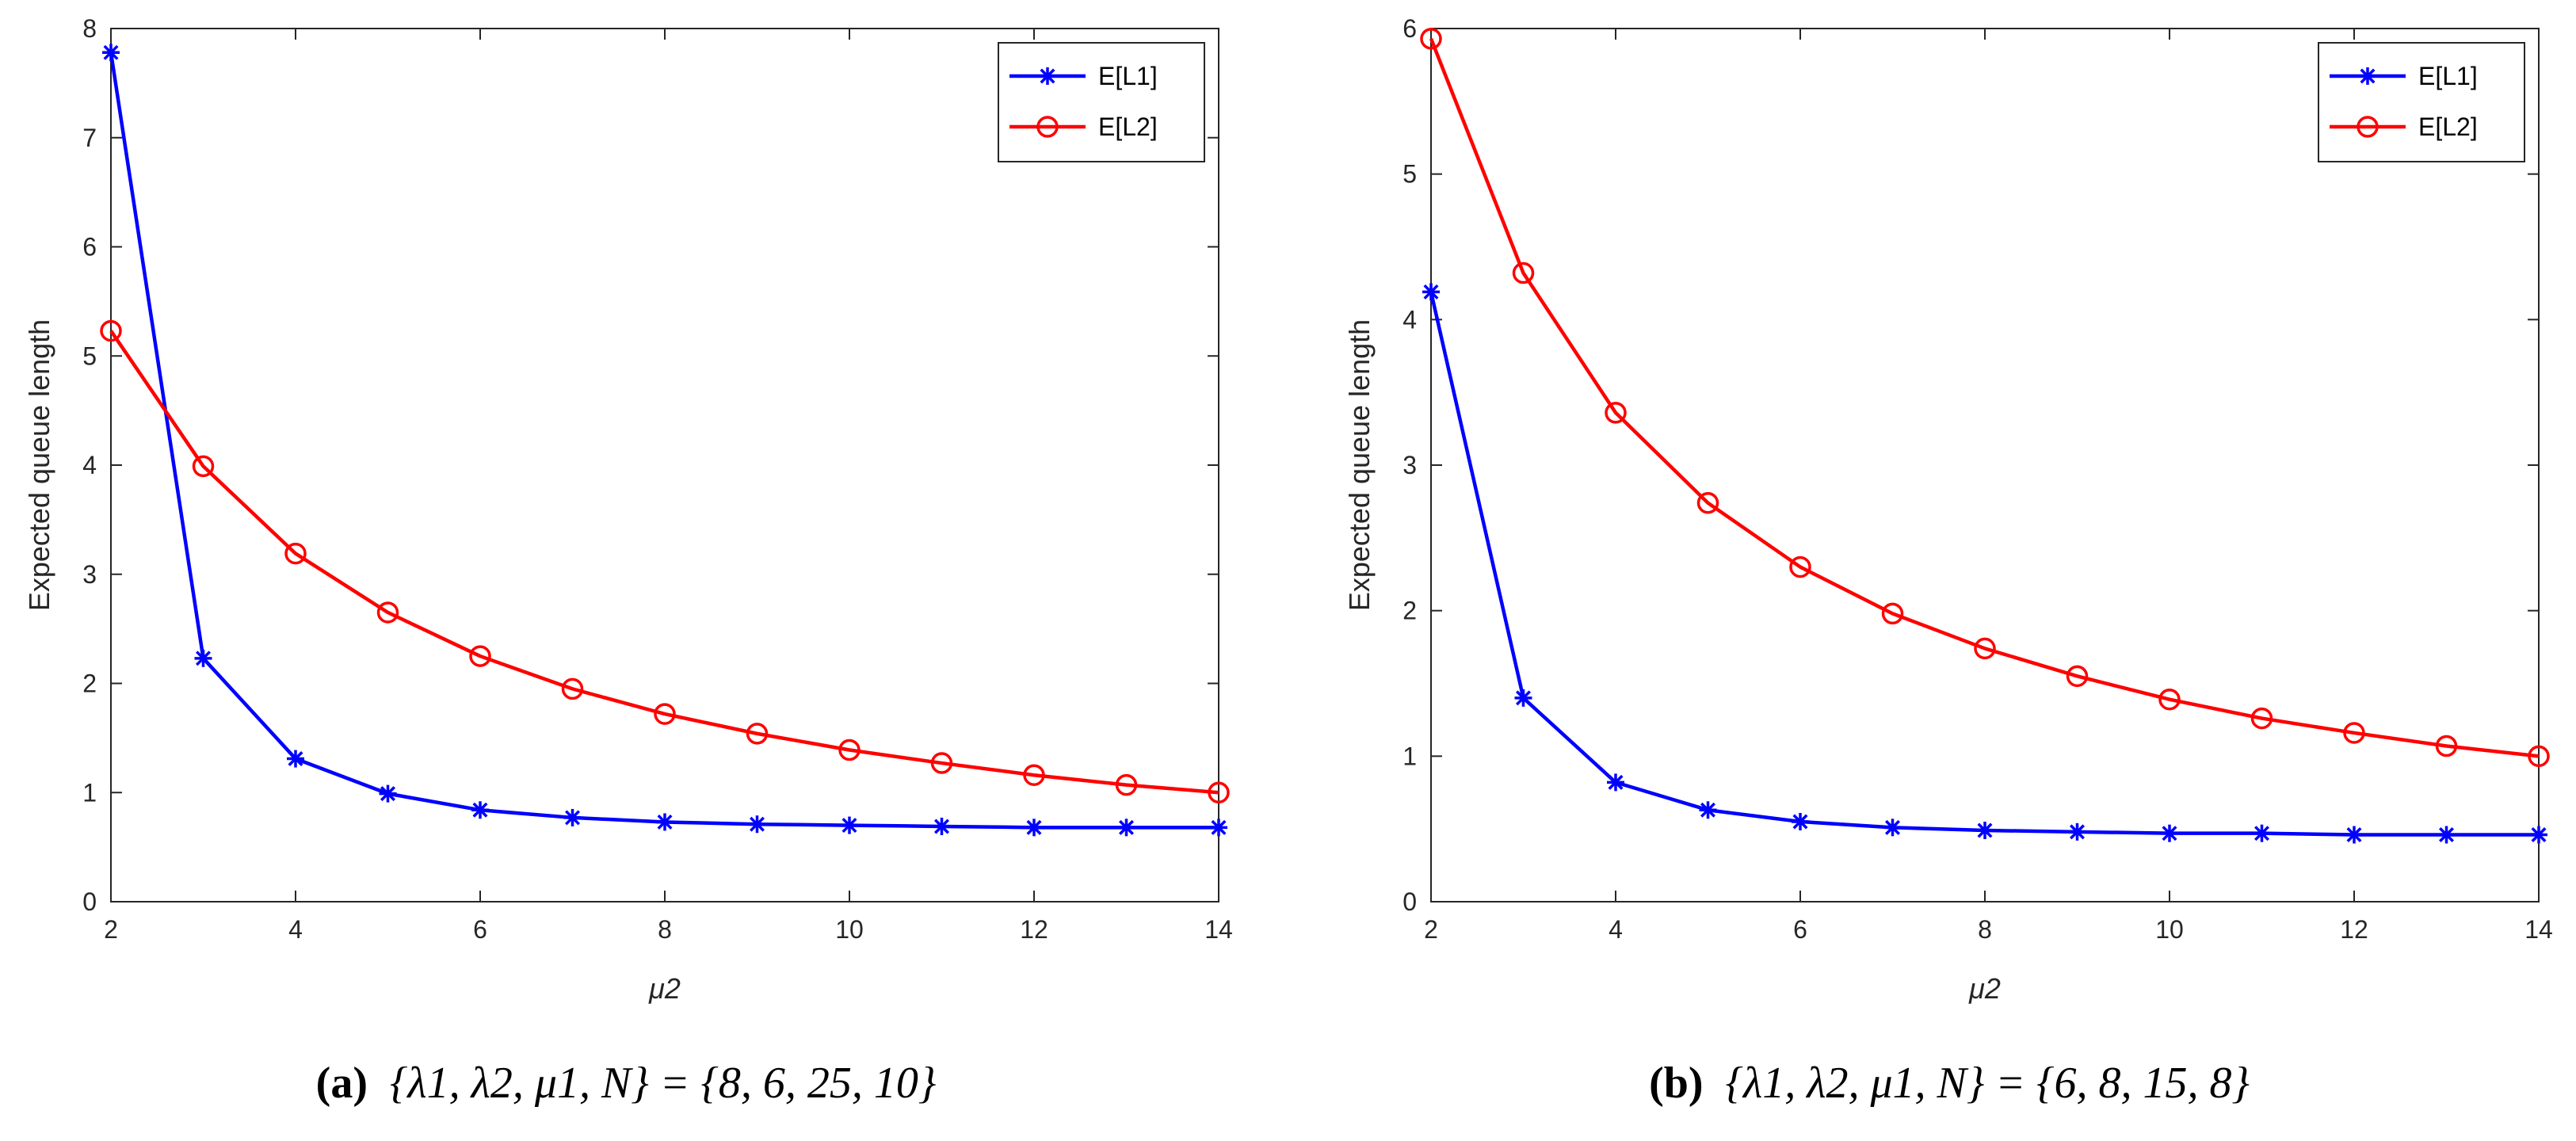 The width and height of the screenshot is (2576, 1141). I want to click on y-tick-label: 5, so click(1409, 174).